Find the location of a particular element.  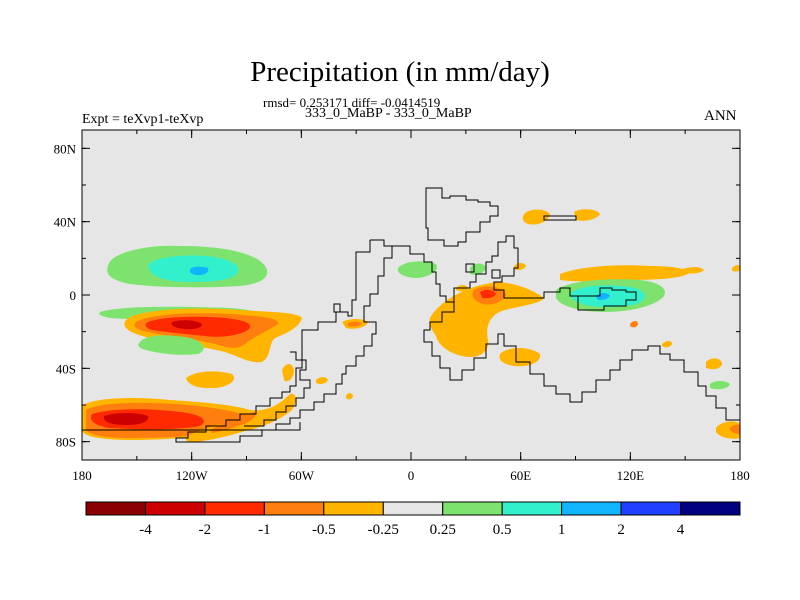

colorbar-label: -4 is located at coordinates (145, 530).